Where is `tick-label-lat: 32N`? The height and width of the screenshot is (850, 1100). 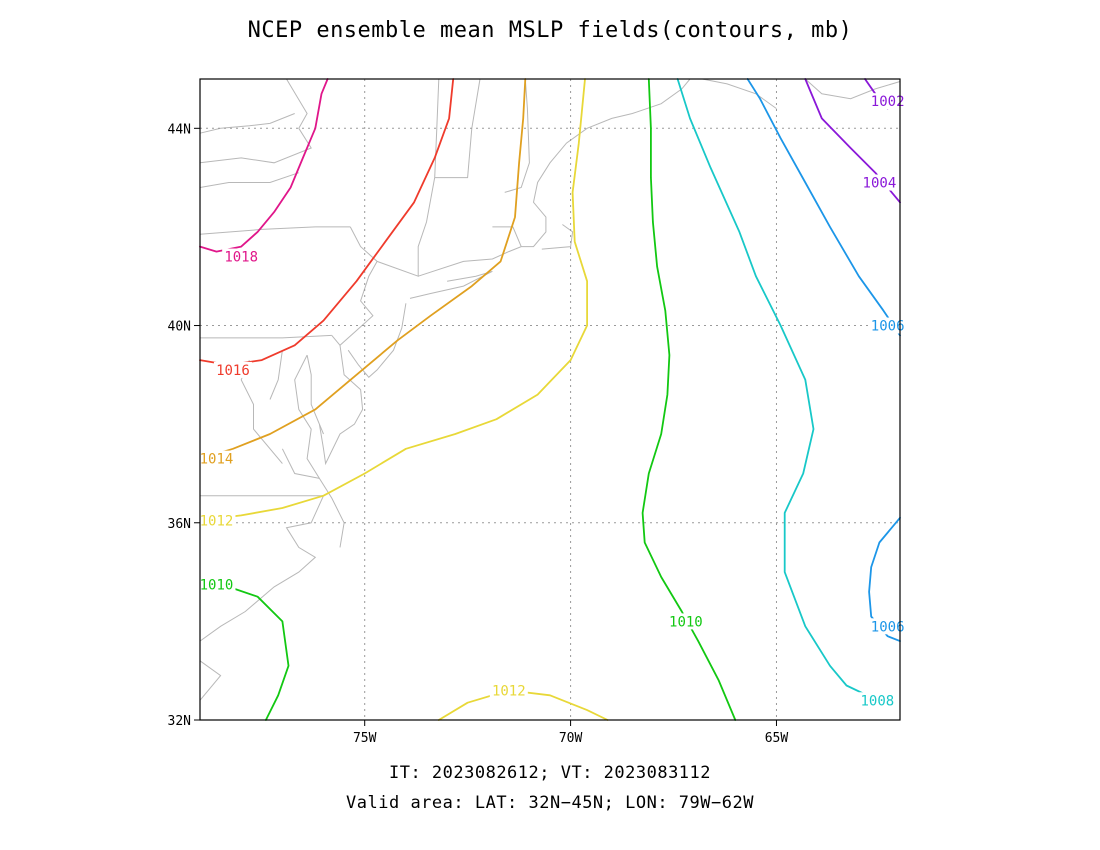
tick-label-lat: 32N is located at coordinates (179, 721).